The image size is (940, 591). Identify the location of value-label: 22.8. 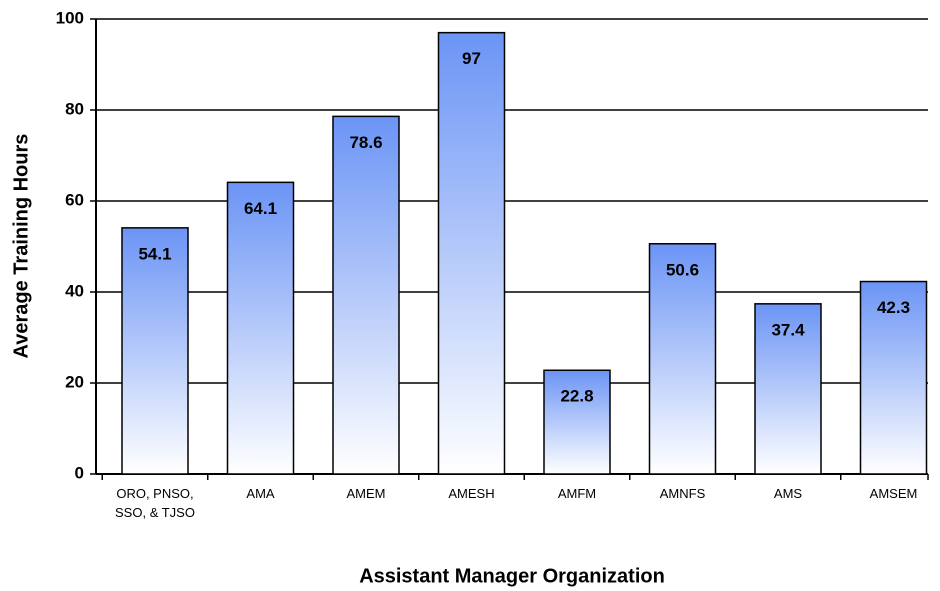
(576, 396).